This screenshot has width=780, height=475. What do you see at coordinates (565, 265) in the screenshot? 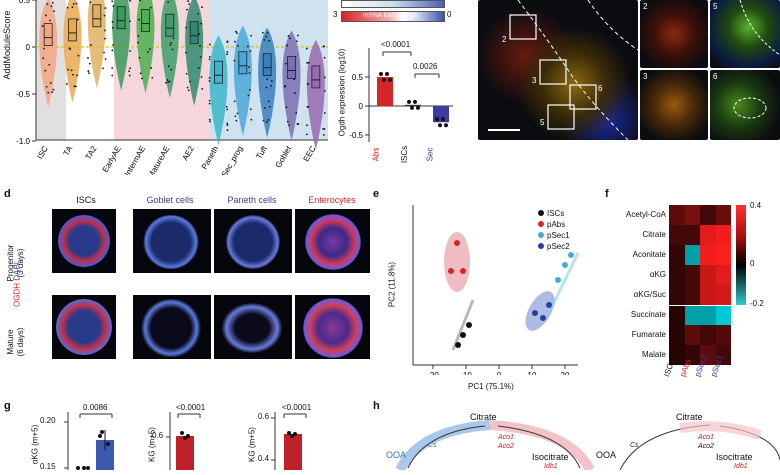
I see `pca-point-psec1` at bounding box center [565, 265].